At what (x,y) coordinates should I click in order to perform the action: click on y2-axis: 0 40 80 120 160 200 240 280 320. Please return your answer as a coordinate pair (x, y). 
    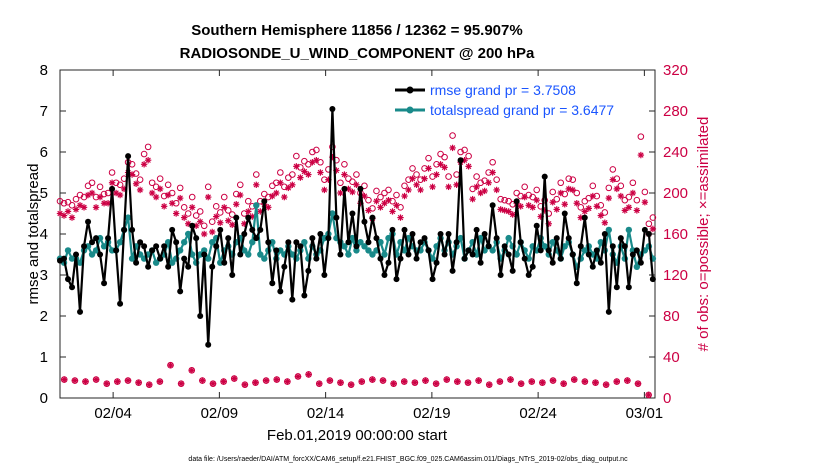
    Looking at the image, I should click on (668, 234).